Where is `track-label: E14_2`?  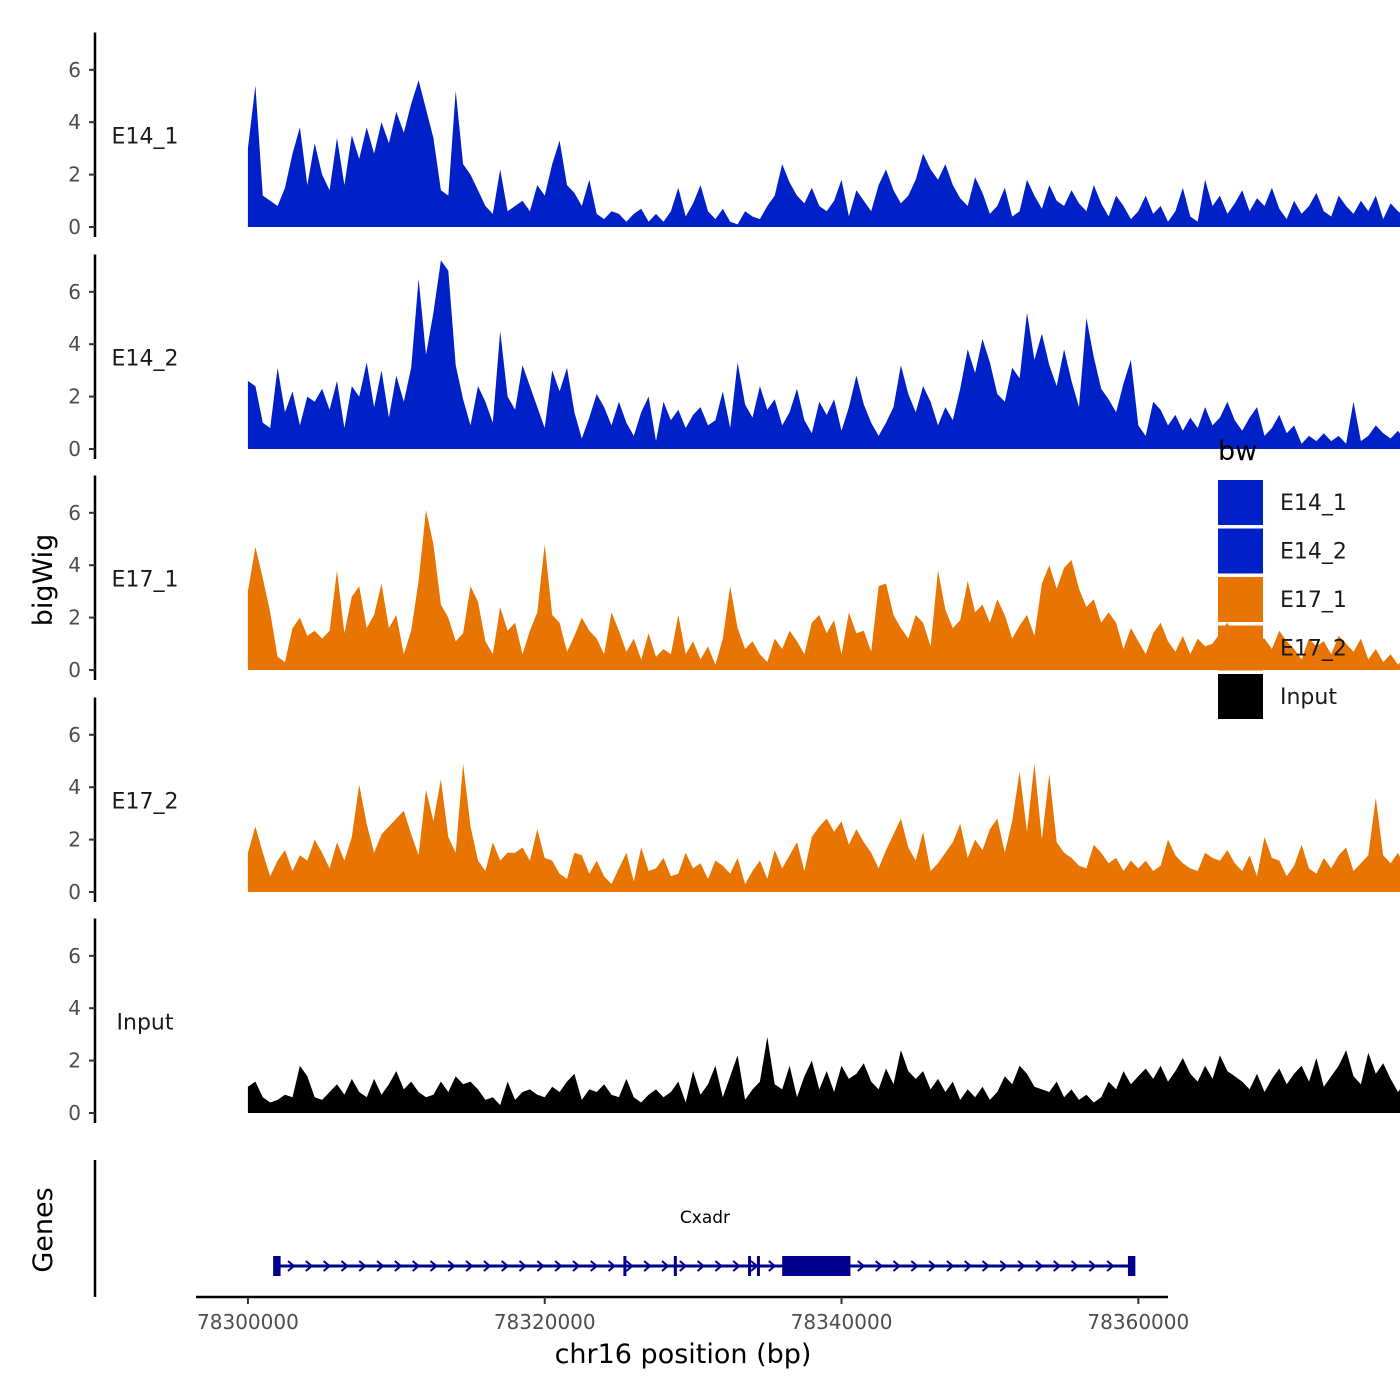
track-label: E14_2 is located at coordinates (145, 358).